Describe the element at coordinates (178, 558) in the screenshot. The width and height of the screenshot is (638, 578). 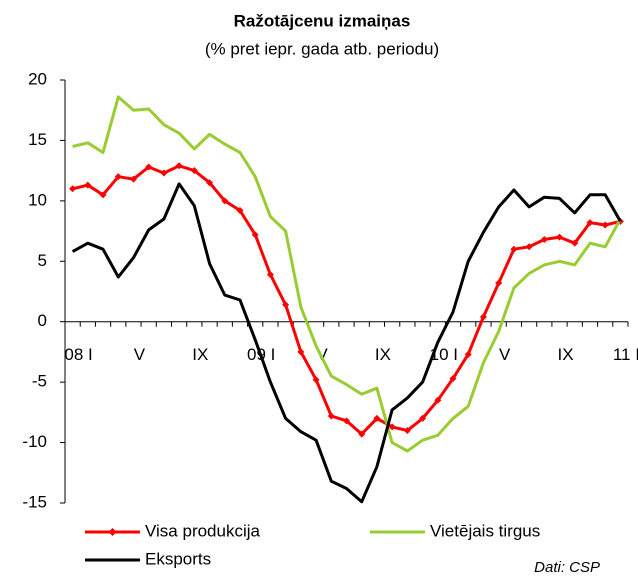
I see `legend-label: Eksports` at that location.